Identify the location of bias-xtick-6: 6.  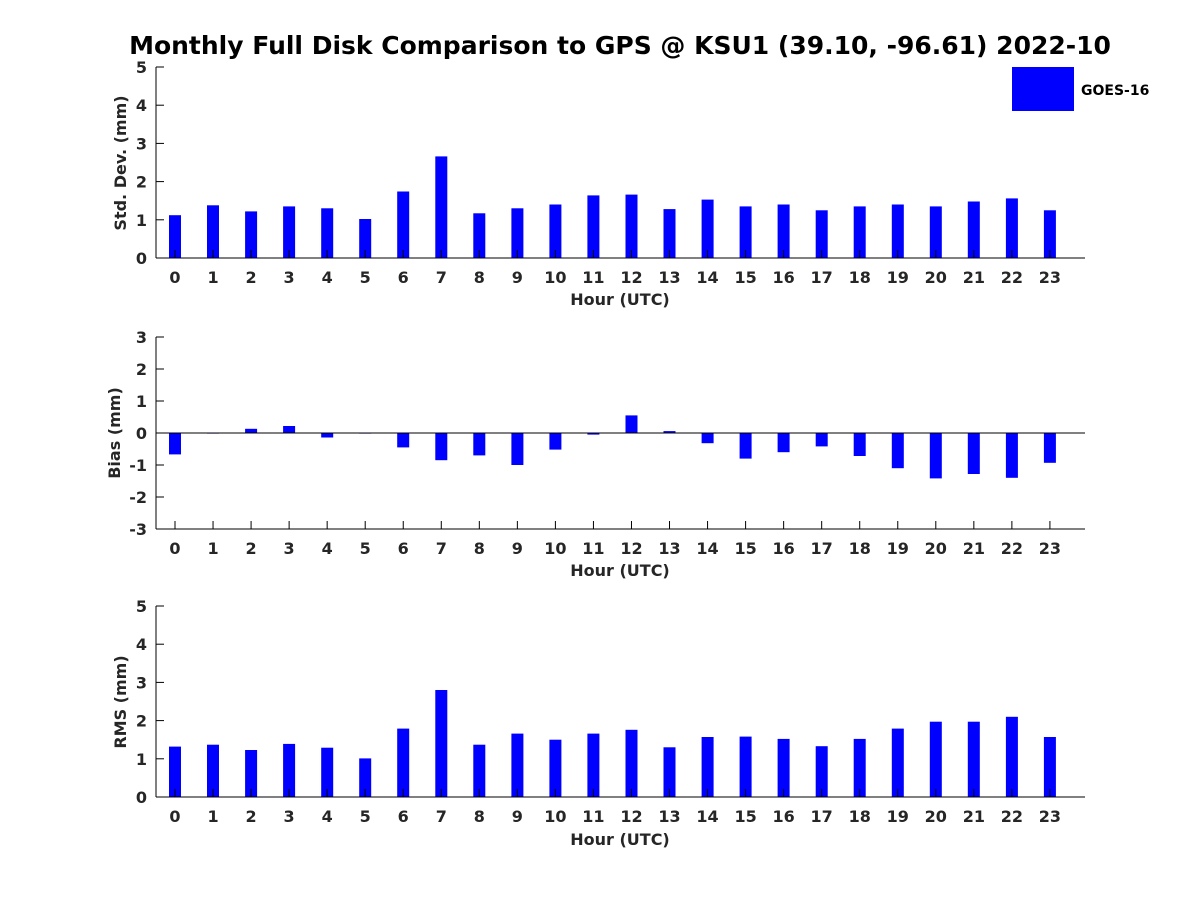
(403, 548).